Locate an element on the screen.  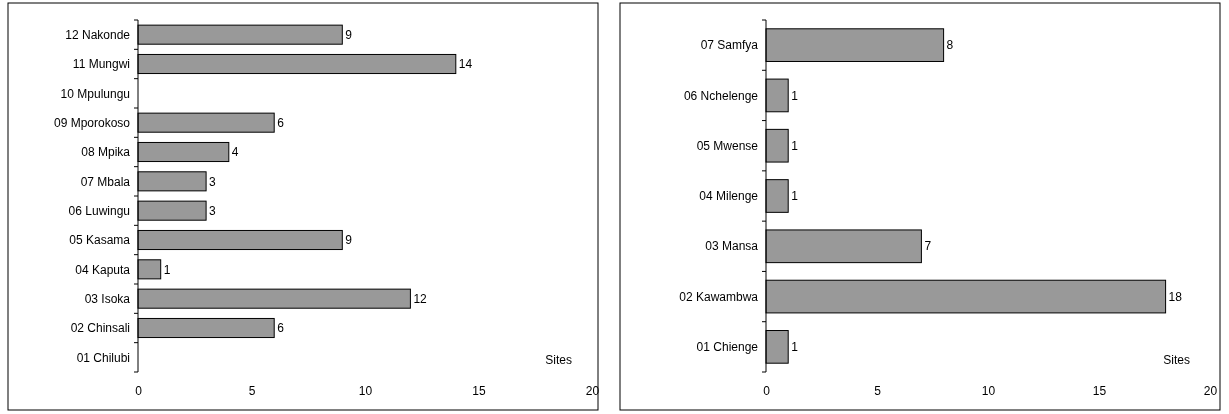
y-tick-label: 07 Samfya is located at coordinates (729, 45).